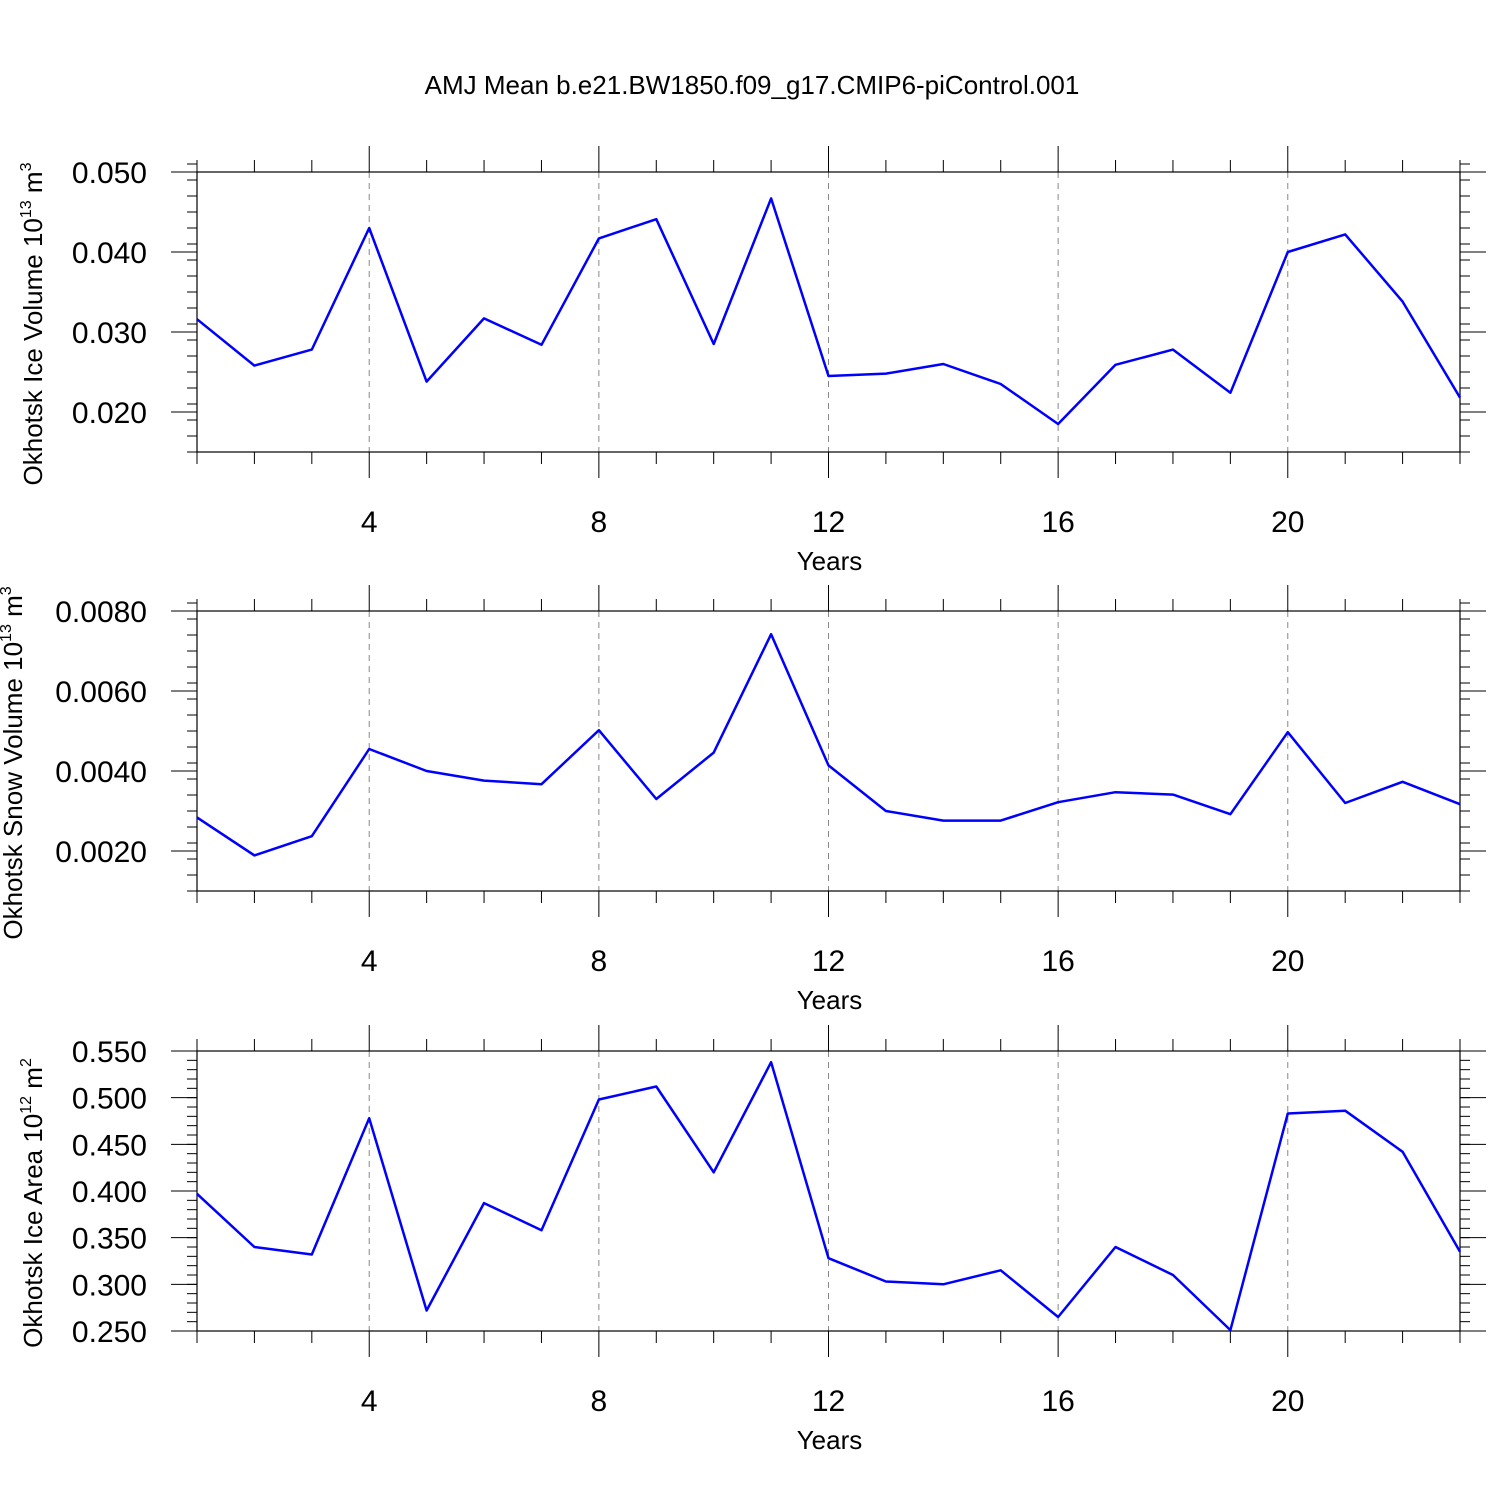 This screenshot has width=1500, height=1500. What do you see at coordinates (101, 612) in the screenshot?
I see `y-tick-label: 0.0080` at bounding box center [101, 612].